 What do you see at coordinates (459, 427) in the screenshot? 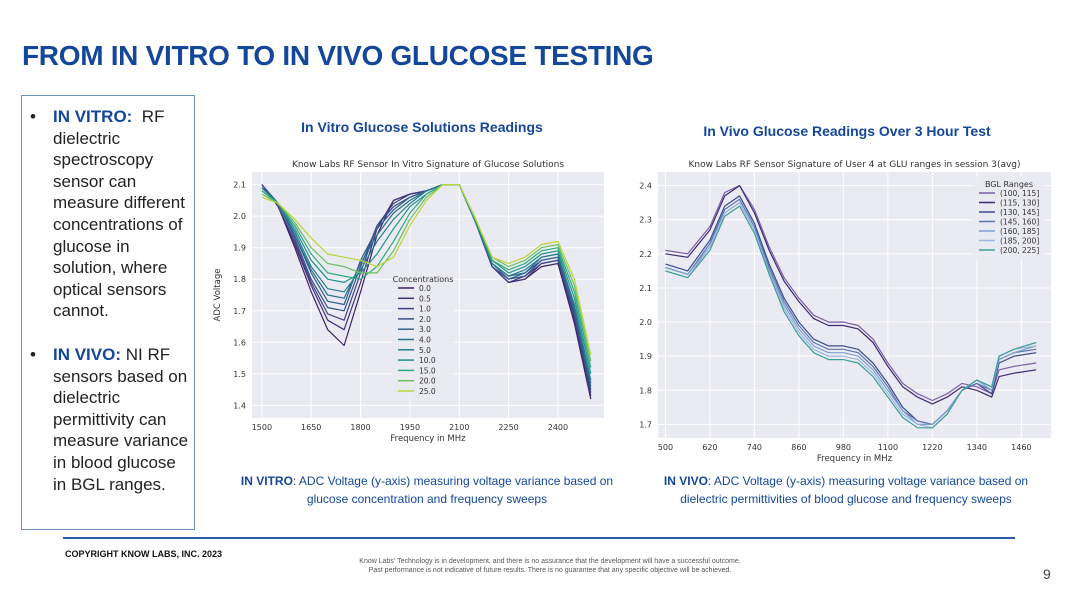
I see `x-tick-label: 2100` at bounding box center [459, 427].